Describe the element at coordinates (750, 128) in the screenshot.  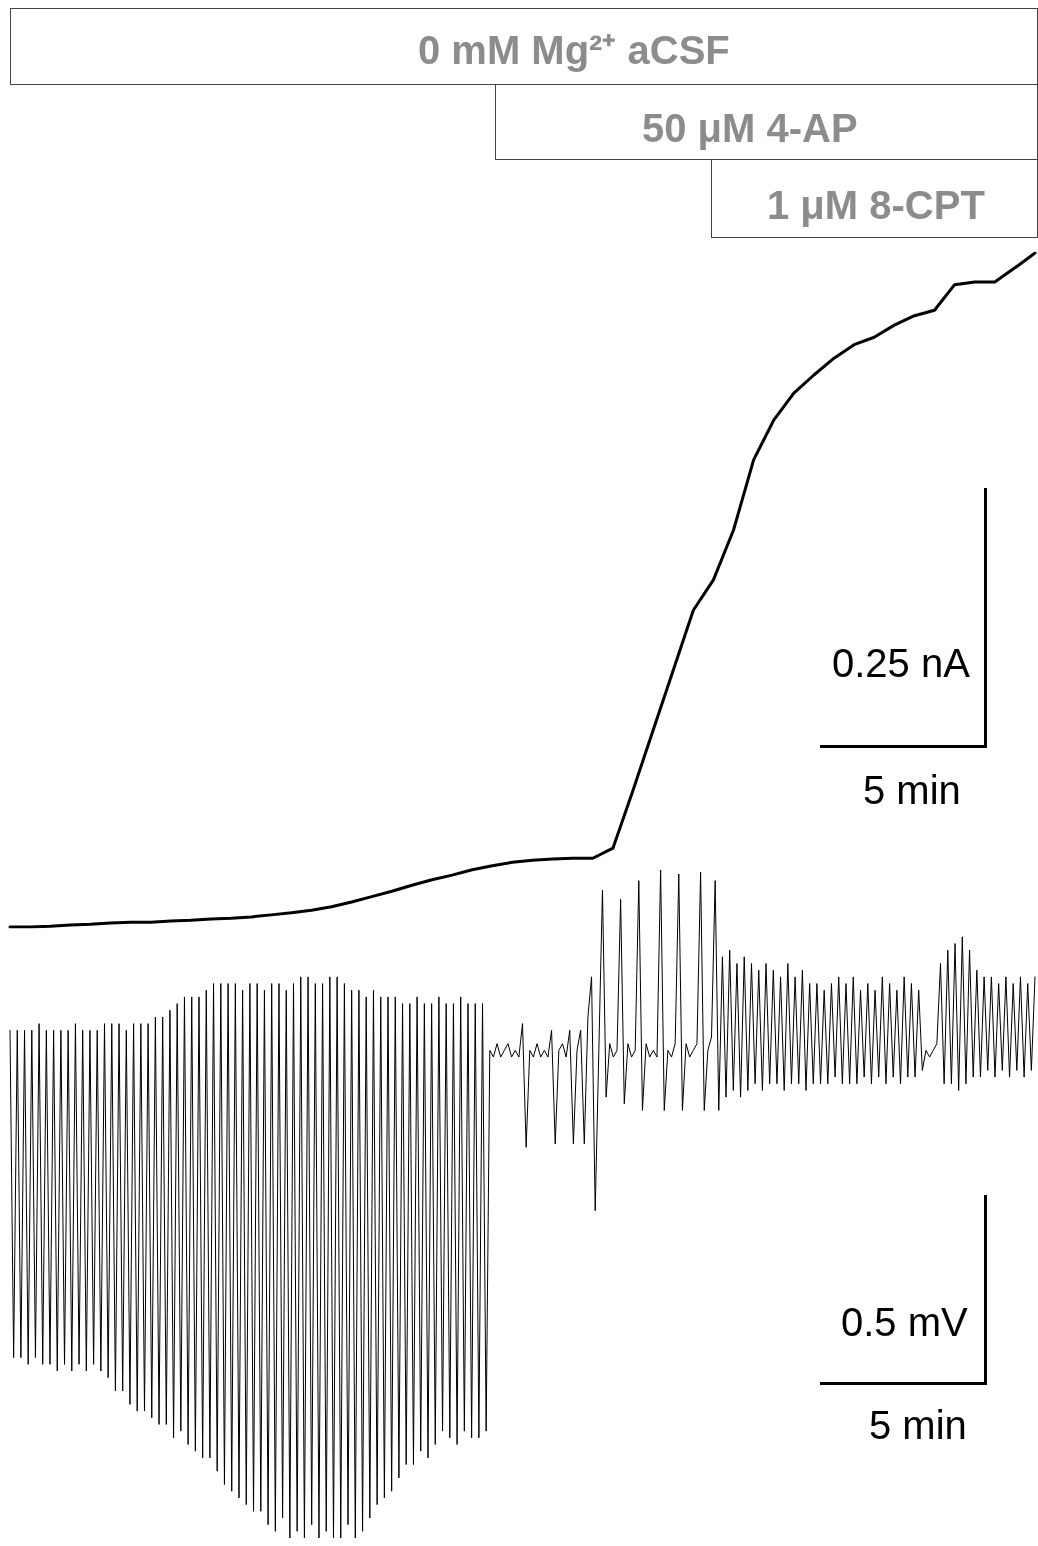
I see `text: 50 μM 4-AP` at that location.